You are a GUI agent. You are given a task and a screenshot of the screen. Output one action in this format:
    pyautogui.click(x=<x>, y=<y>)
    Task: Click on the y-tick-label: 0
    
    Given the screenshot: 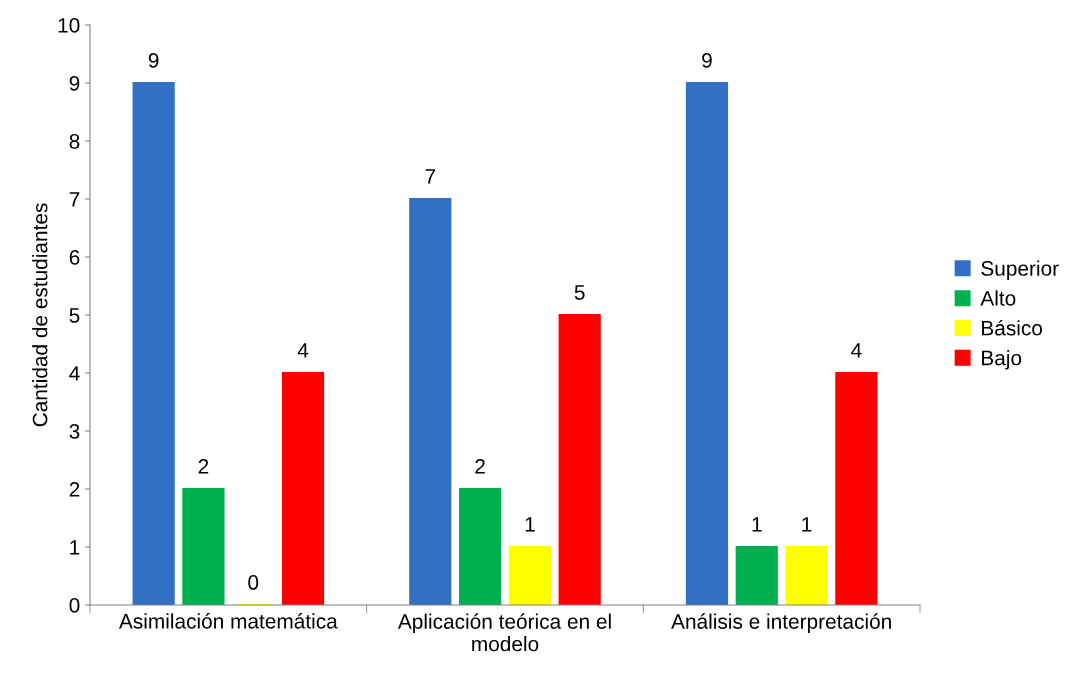 What is the action you would take?
    pyautogui.click(x=74, y=605)
    